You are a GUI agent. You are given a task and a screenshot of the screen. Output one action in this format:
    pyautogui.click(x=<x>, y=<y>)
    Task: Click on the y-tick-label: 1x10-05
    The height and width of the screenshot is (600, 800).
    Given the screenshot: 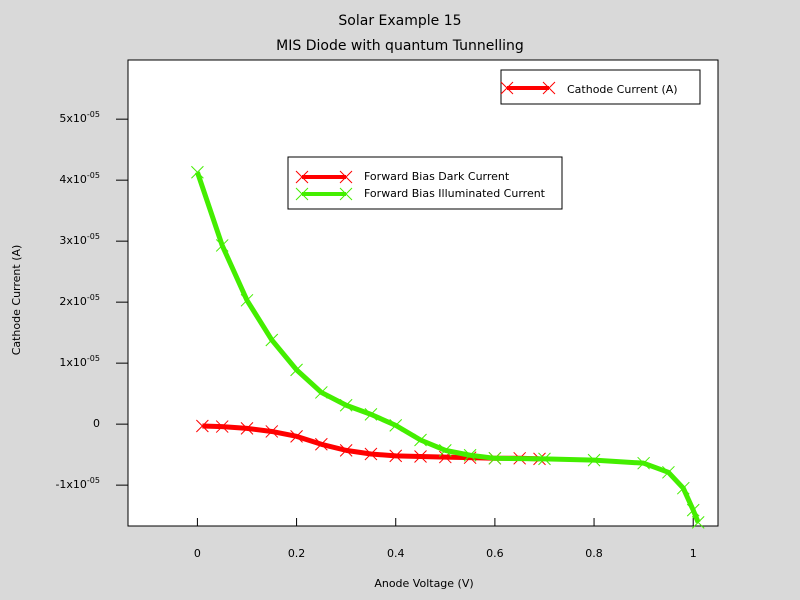 What is the action you would take?
    pyautogui.click(x=79, y=362)
    